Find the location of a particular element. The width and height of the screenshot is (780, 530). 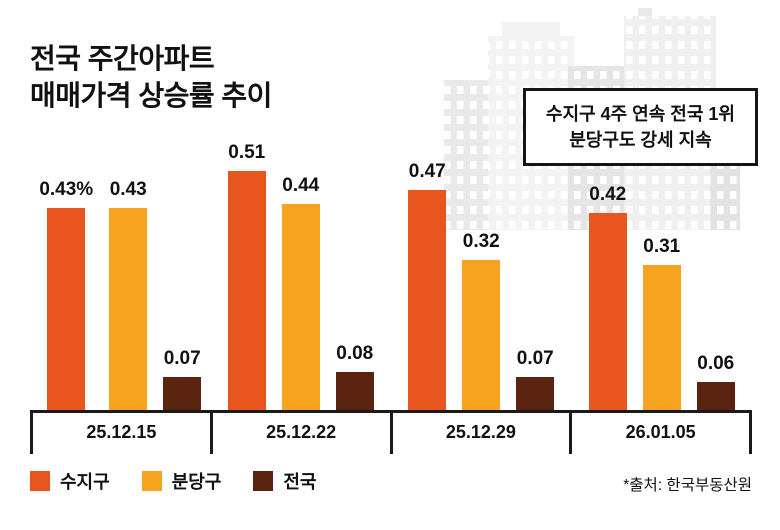

callout-line1: 수지구 4주 연속 전국 1위 is located at coordinates (640, 114).